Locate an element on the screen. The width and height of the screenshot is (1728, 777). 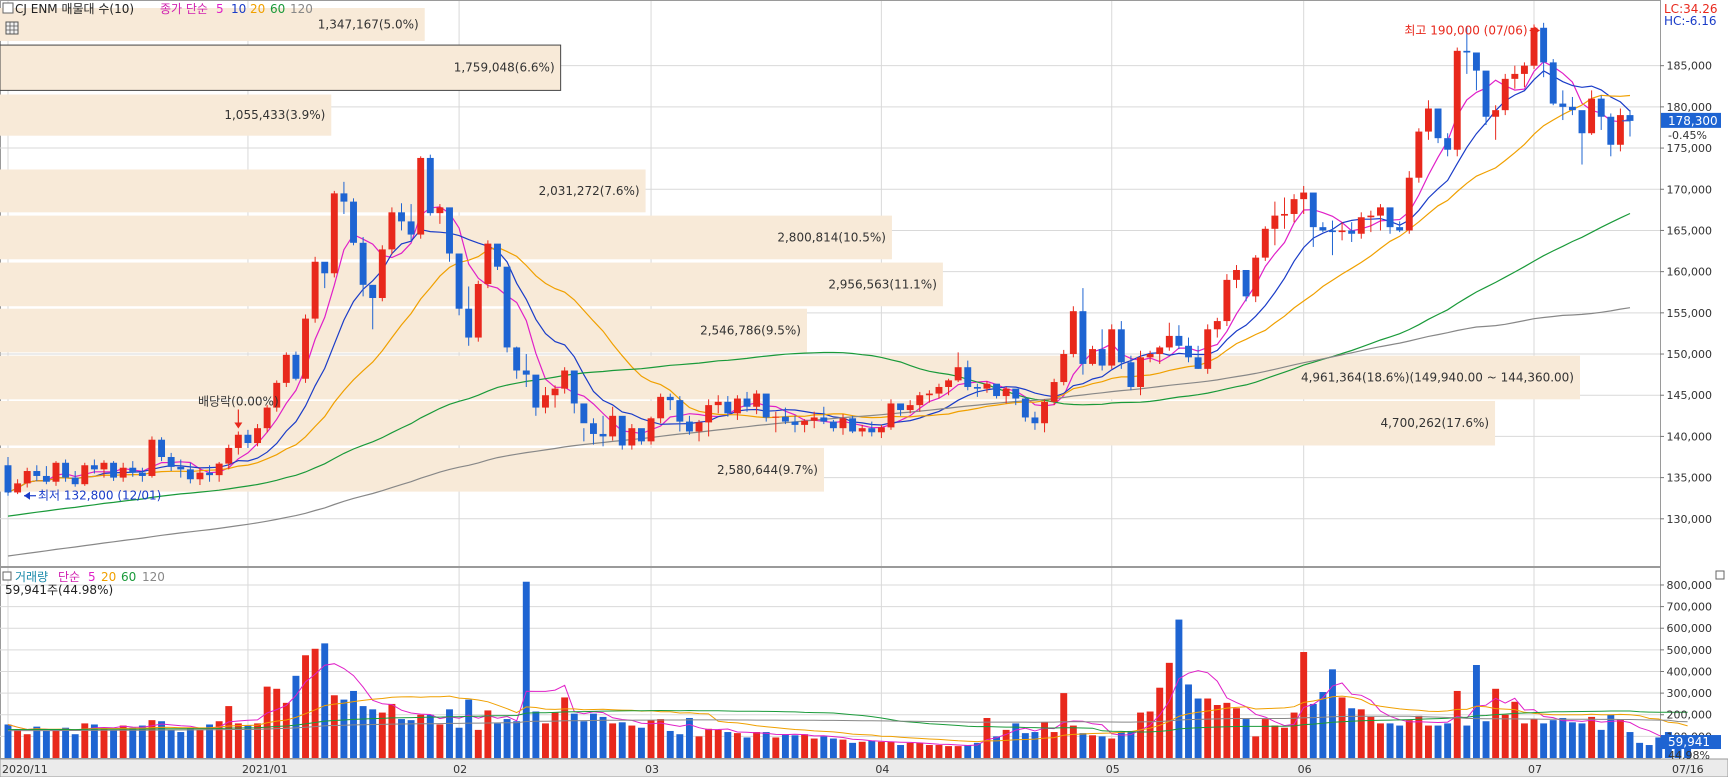
menu-box is located at coordinates (8, 8).